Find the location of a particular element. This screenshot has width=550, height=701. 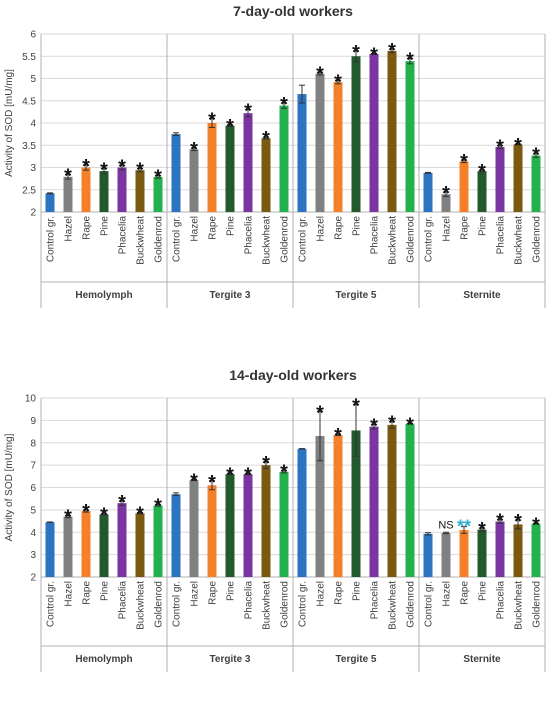

y-tick-label: 6 is located at coordinates (33, 488).